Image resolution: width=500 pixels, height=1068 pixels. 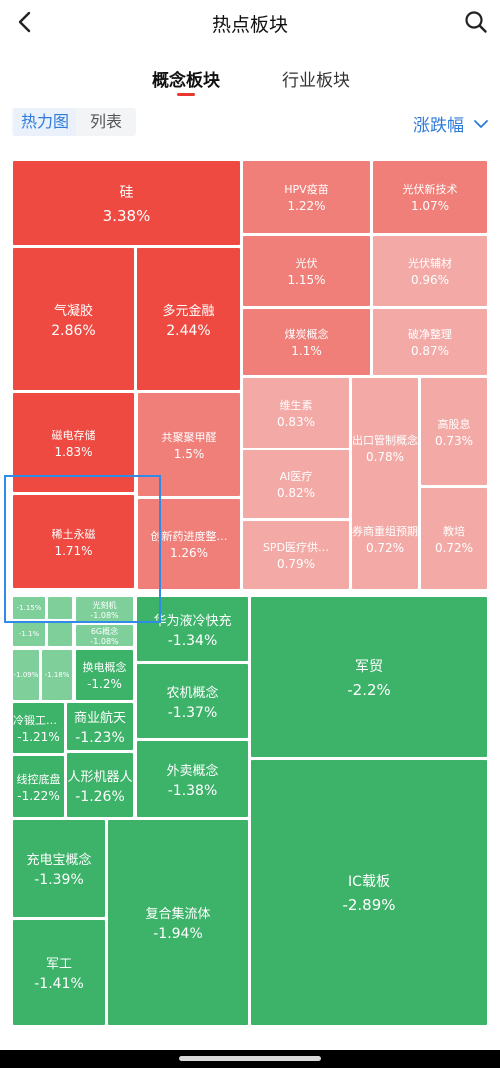 I want to click on tile-change: 0.73%, so click(x=454, y=440).